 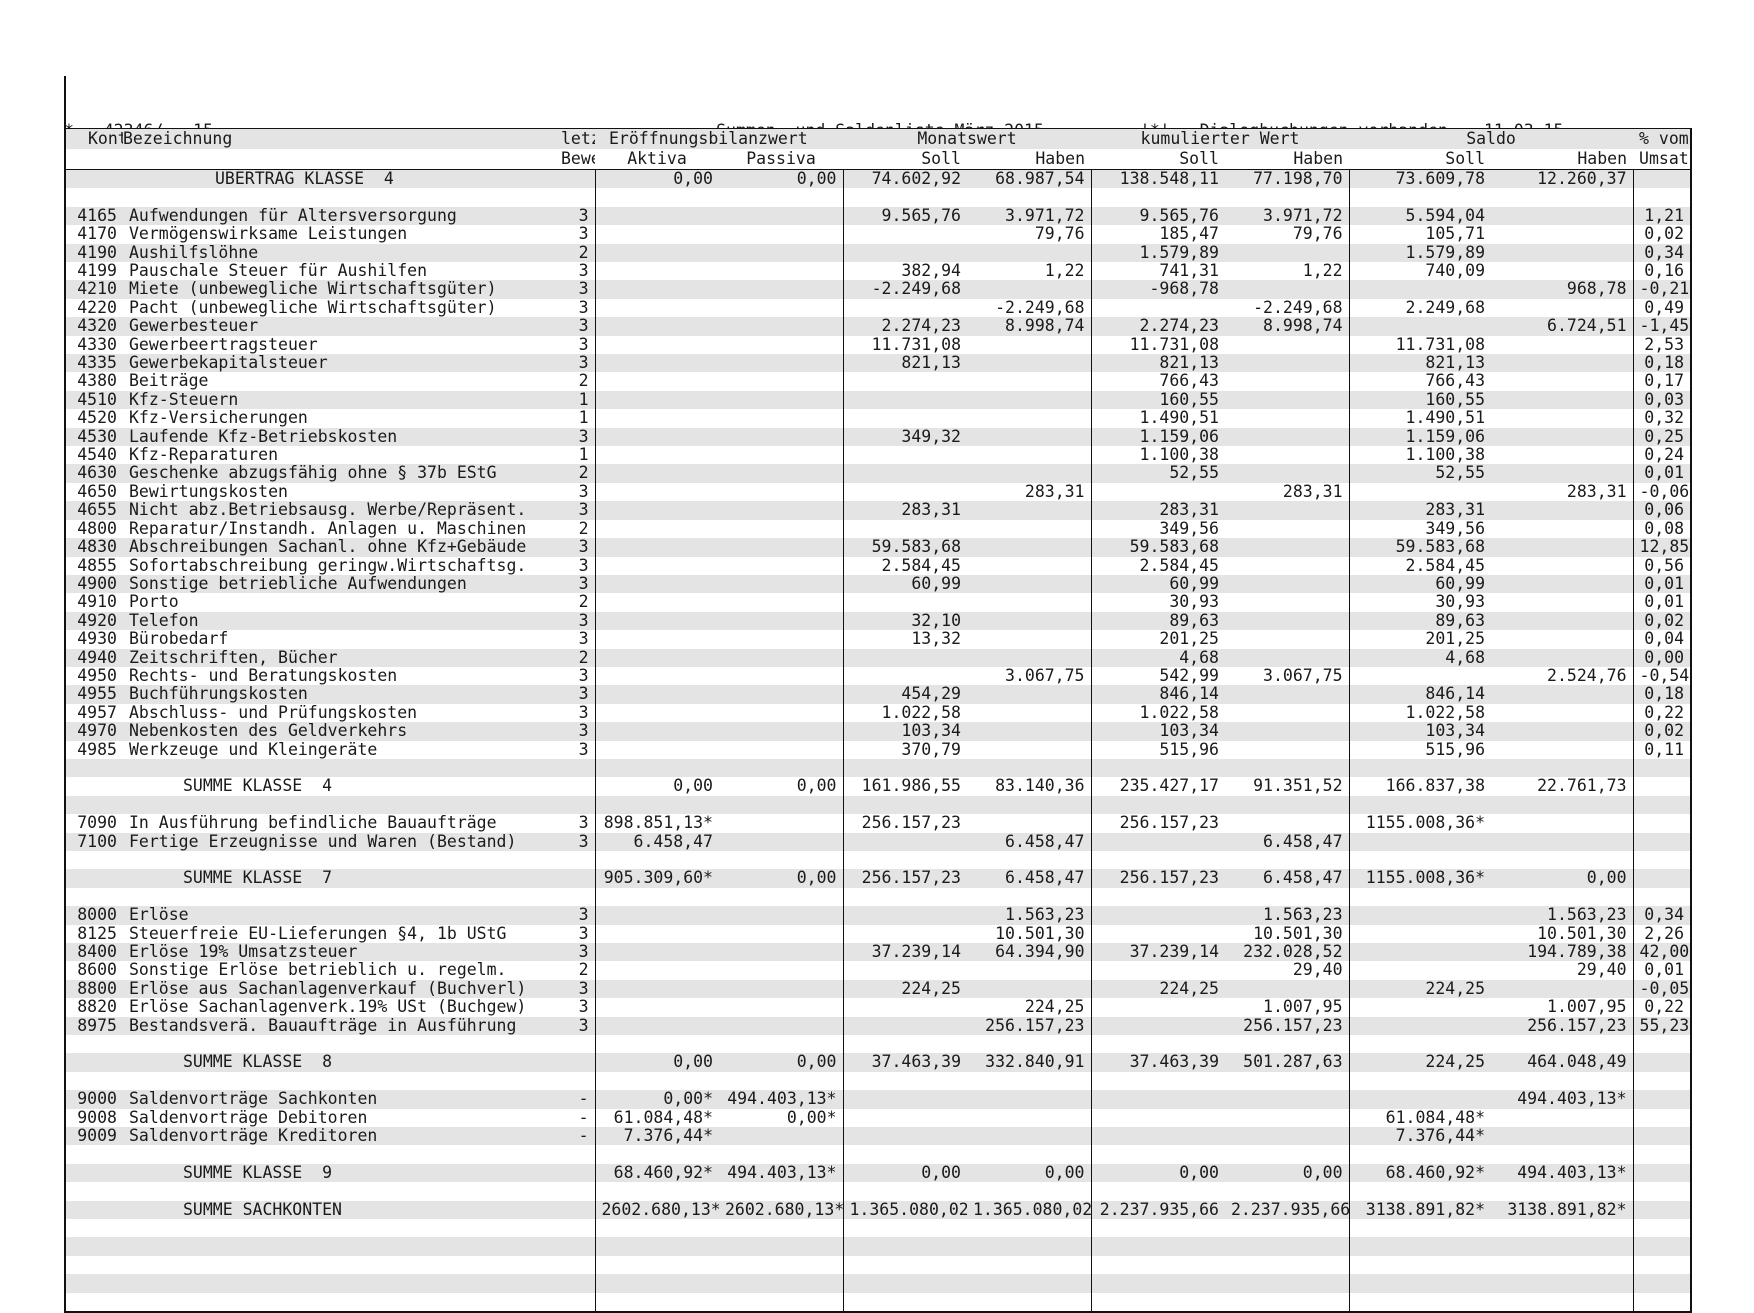 I want to click on table-row: 4940 Zeitschriften, Bücher 2 4,68 4,68 0,00, so click(x=878, y=657).